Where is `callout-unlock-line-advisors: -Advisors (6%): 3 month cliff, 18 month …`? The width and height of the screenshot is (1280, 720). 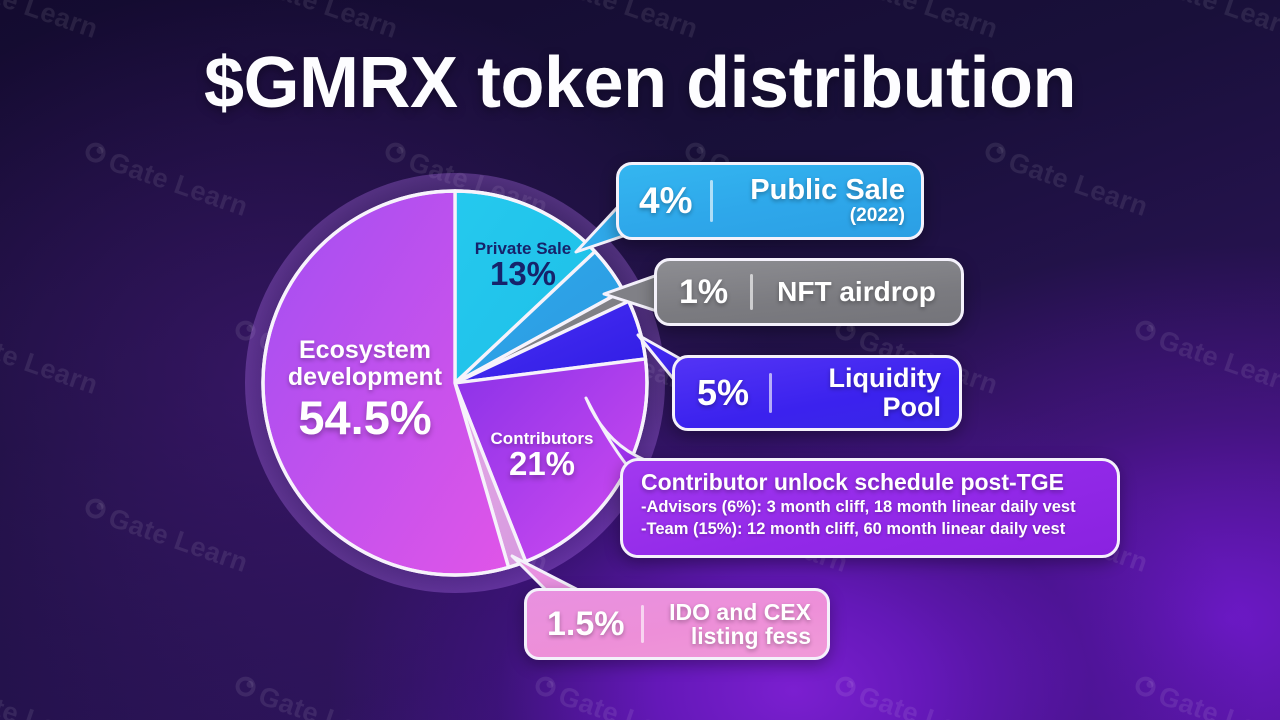
callout-unlock-line-advisors: -Advisors (6%): 3 month cliff, 18 month … is located at coordinates (858, 506).